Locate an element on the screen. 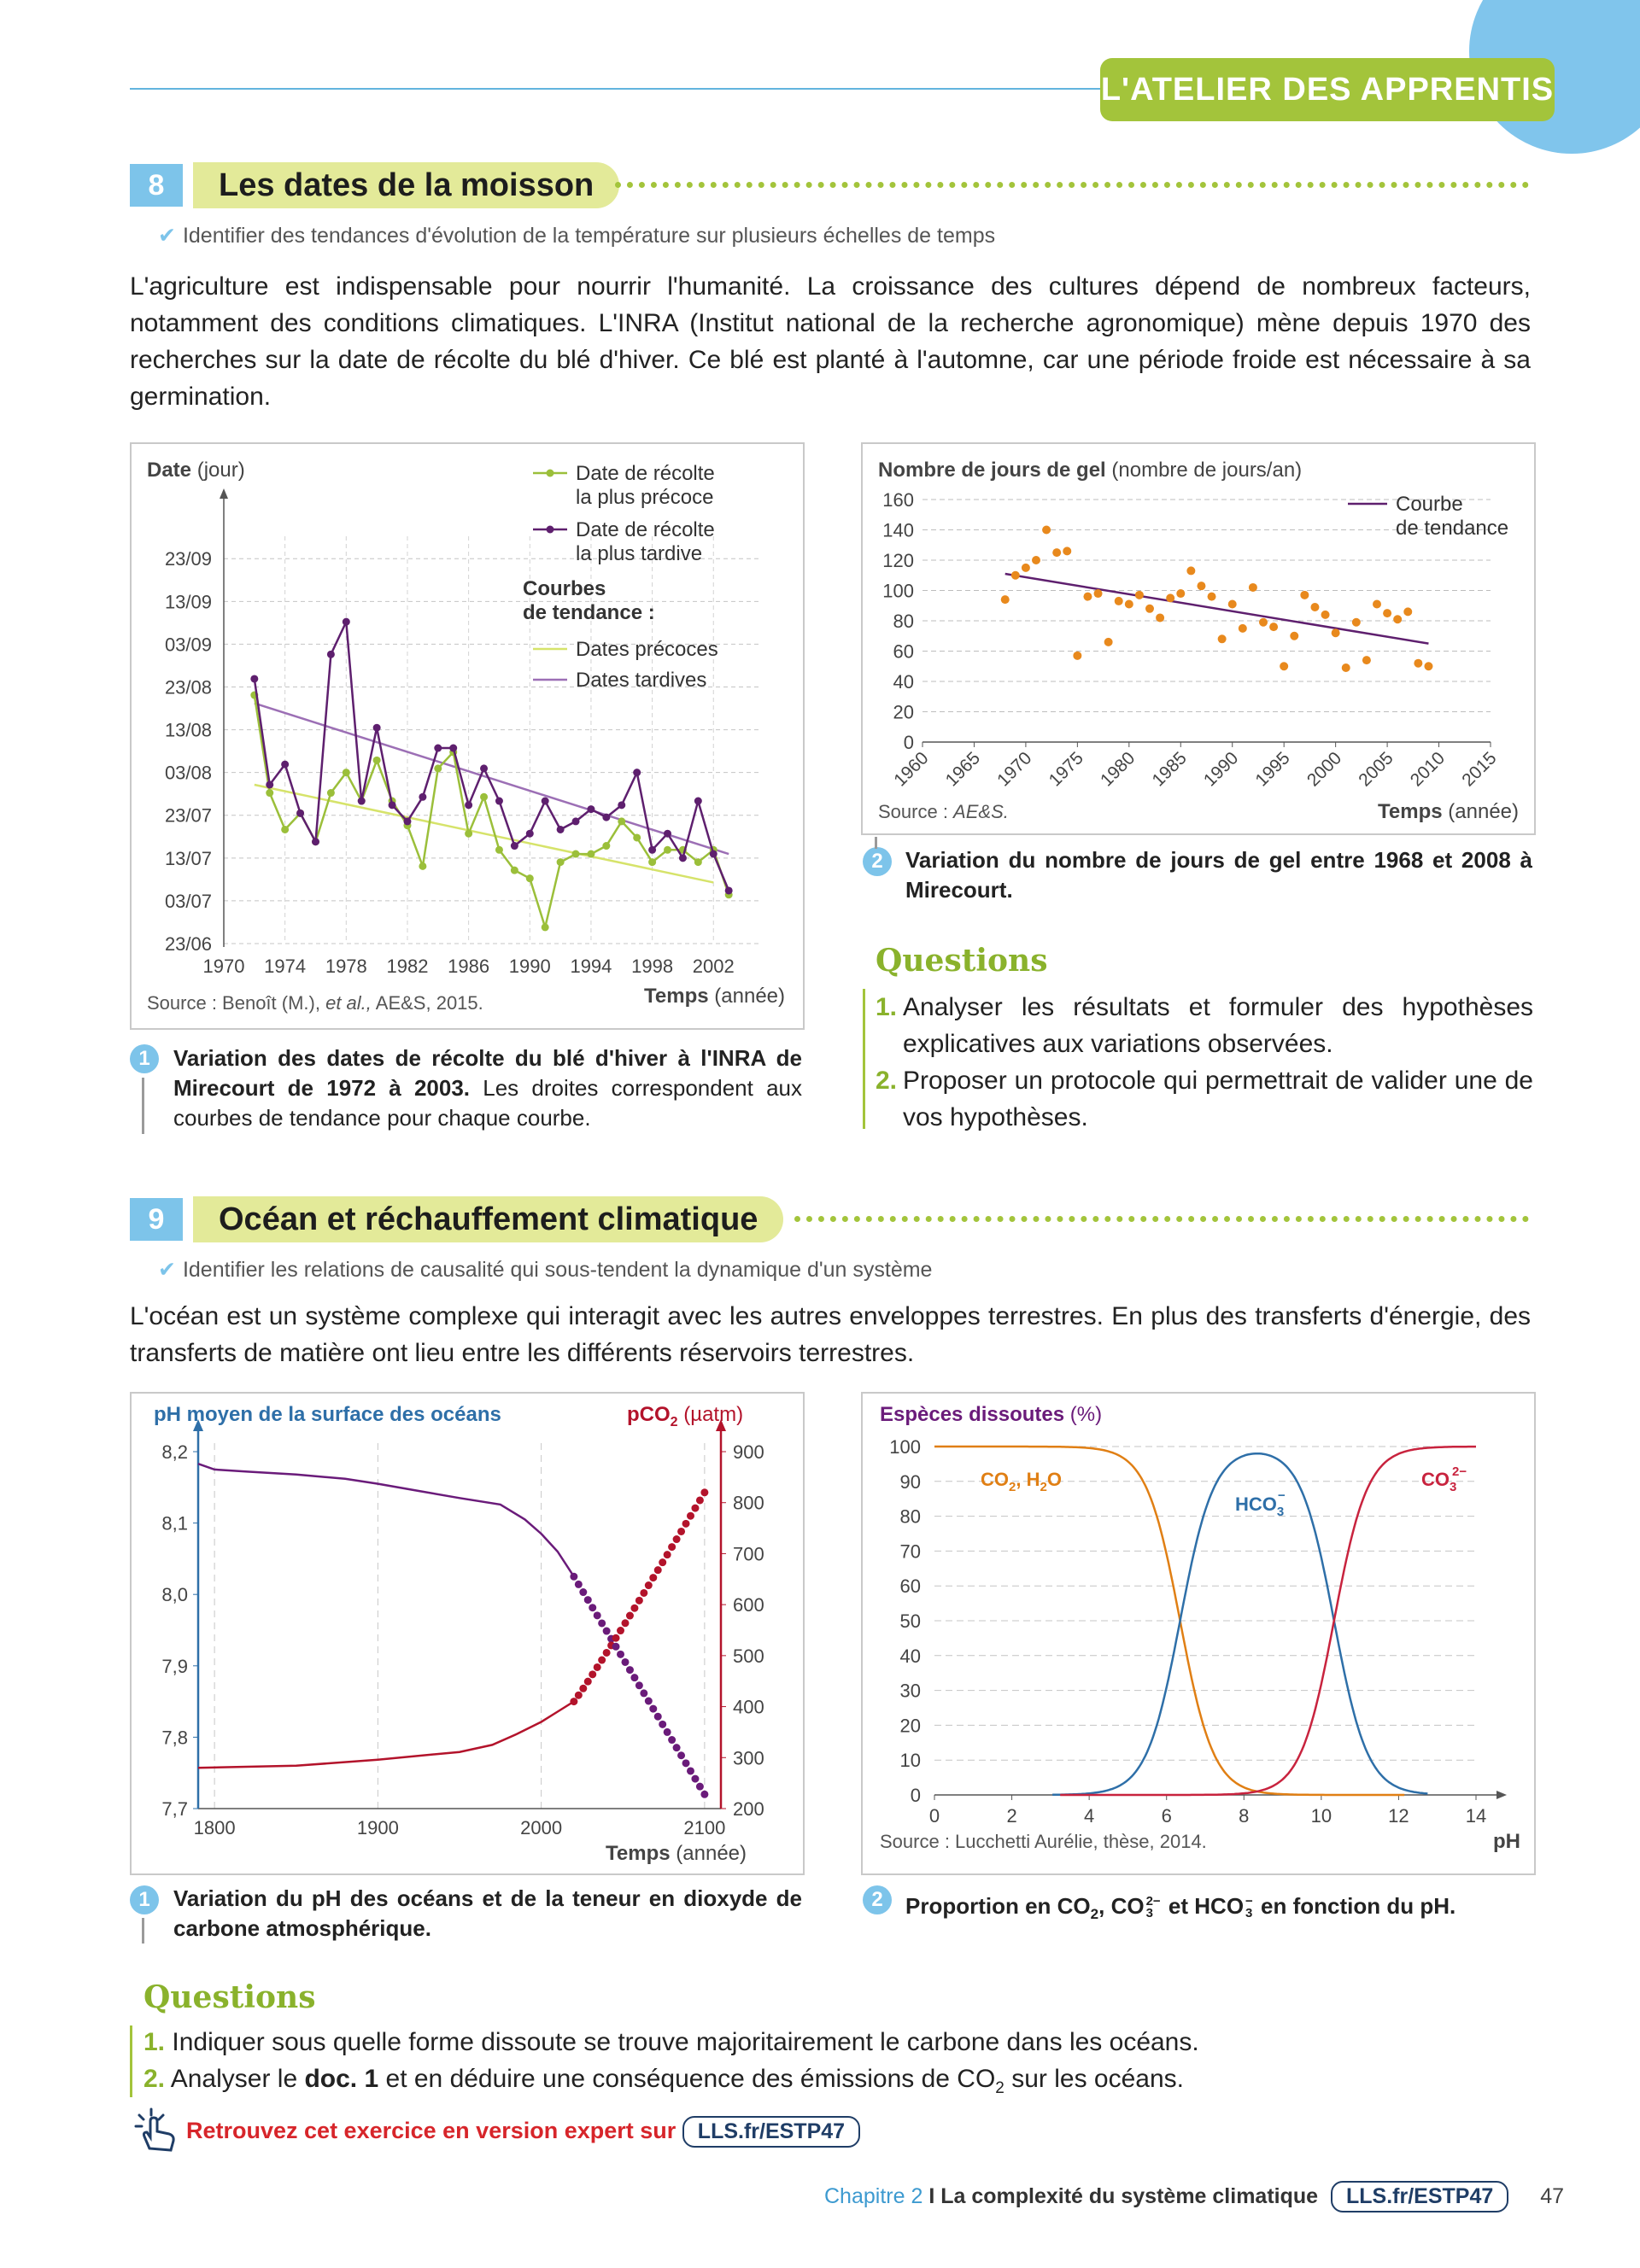  x-tick-label: 2000 is located at coordinates (1324, 769).